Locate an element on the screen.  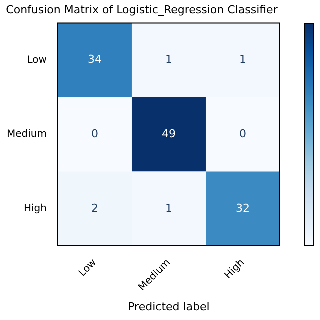
y-tick-label: High is located at coordinates (35, 208).